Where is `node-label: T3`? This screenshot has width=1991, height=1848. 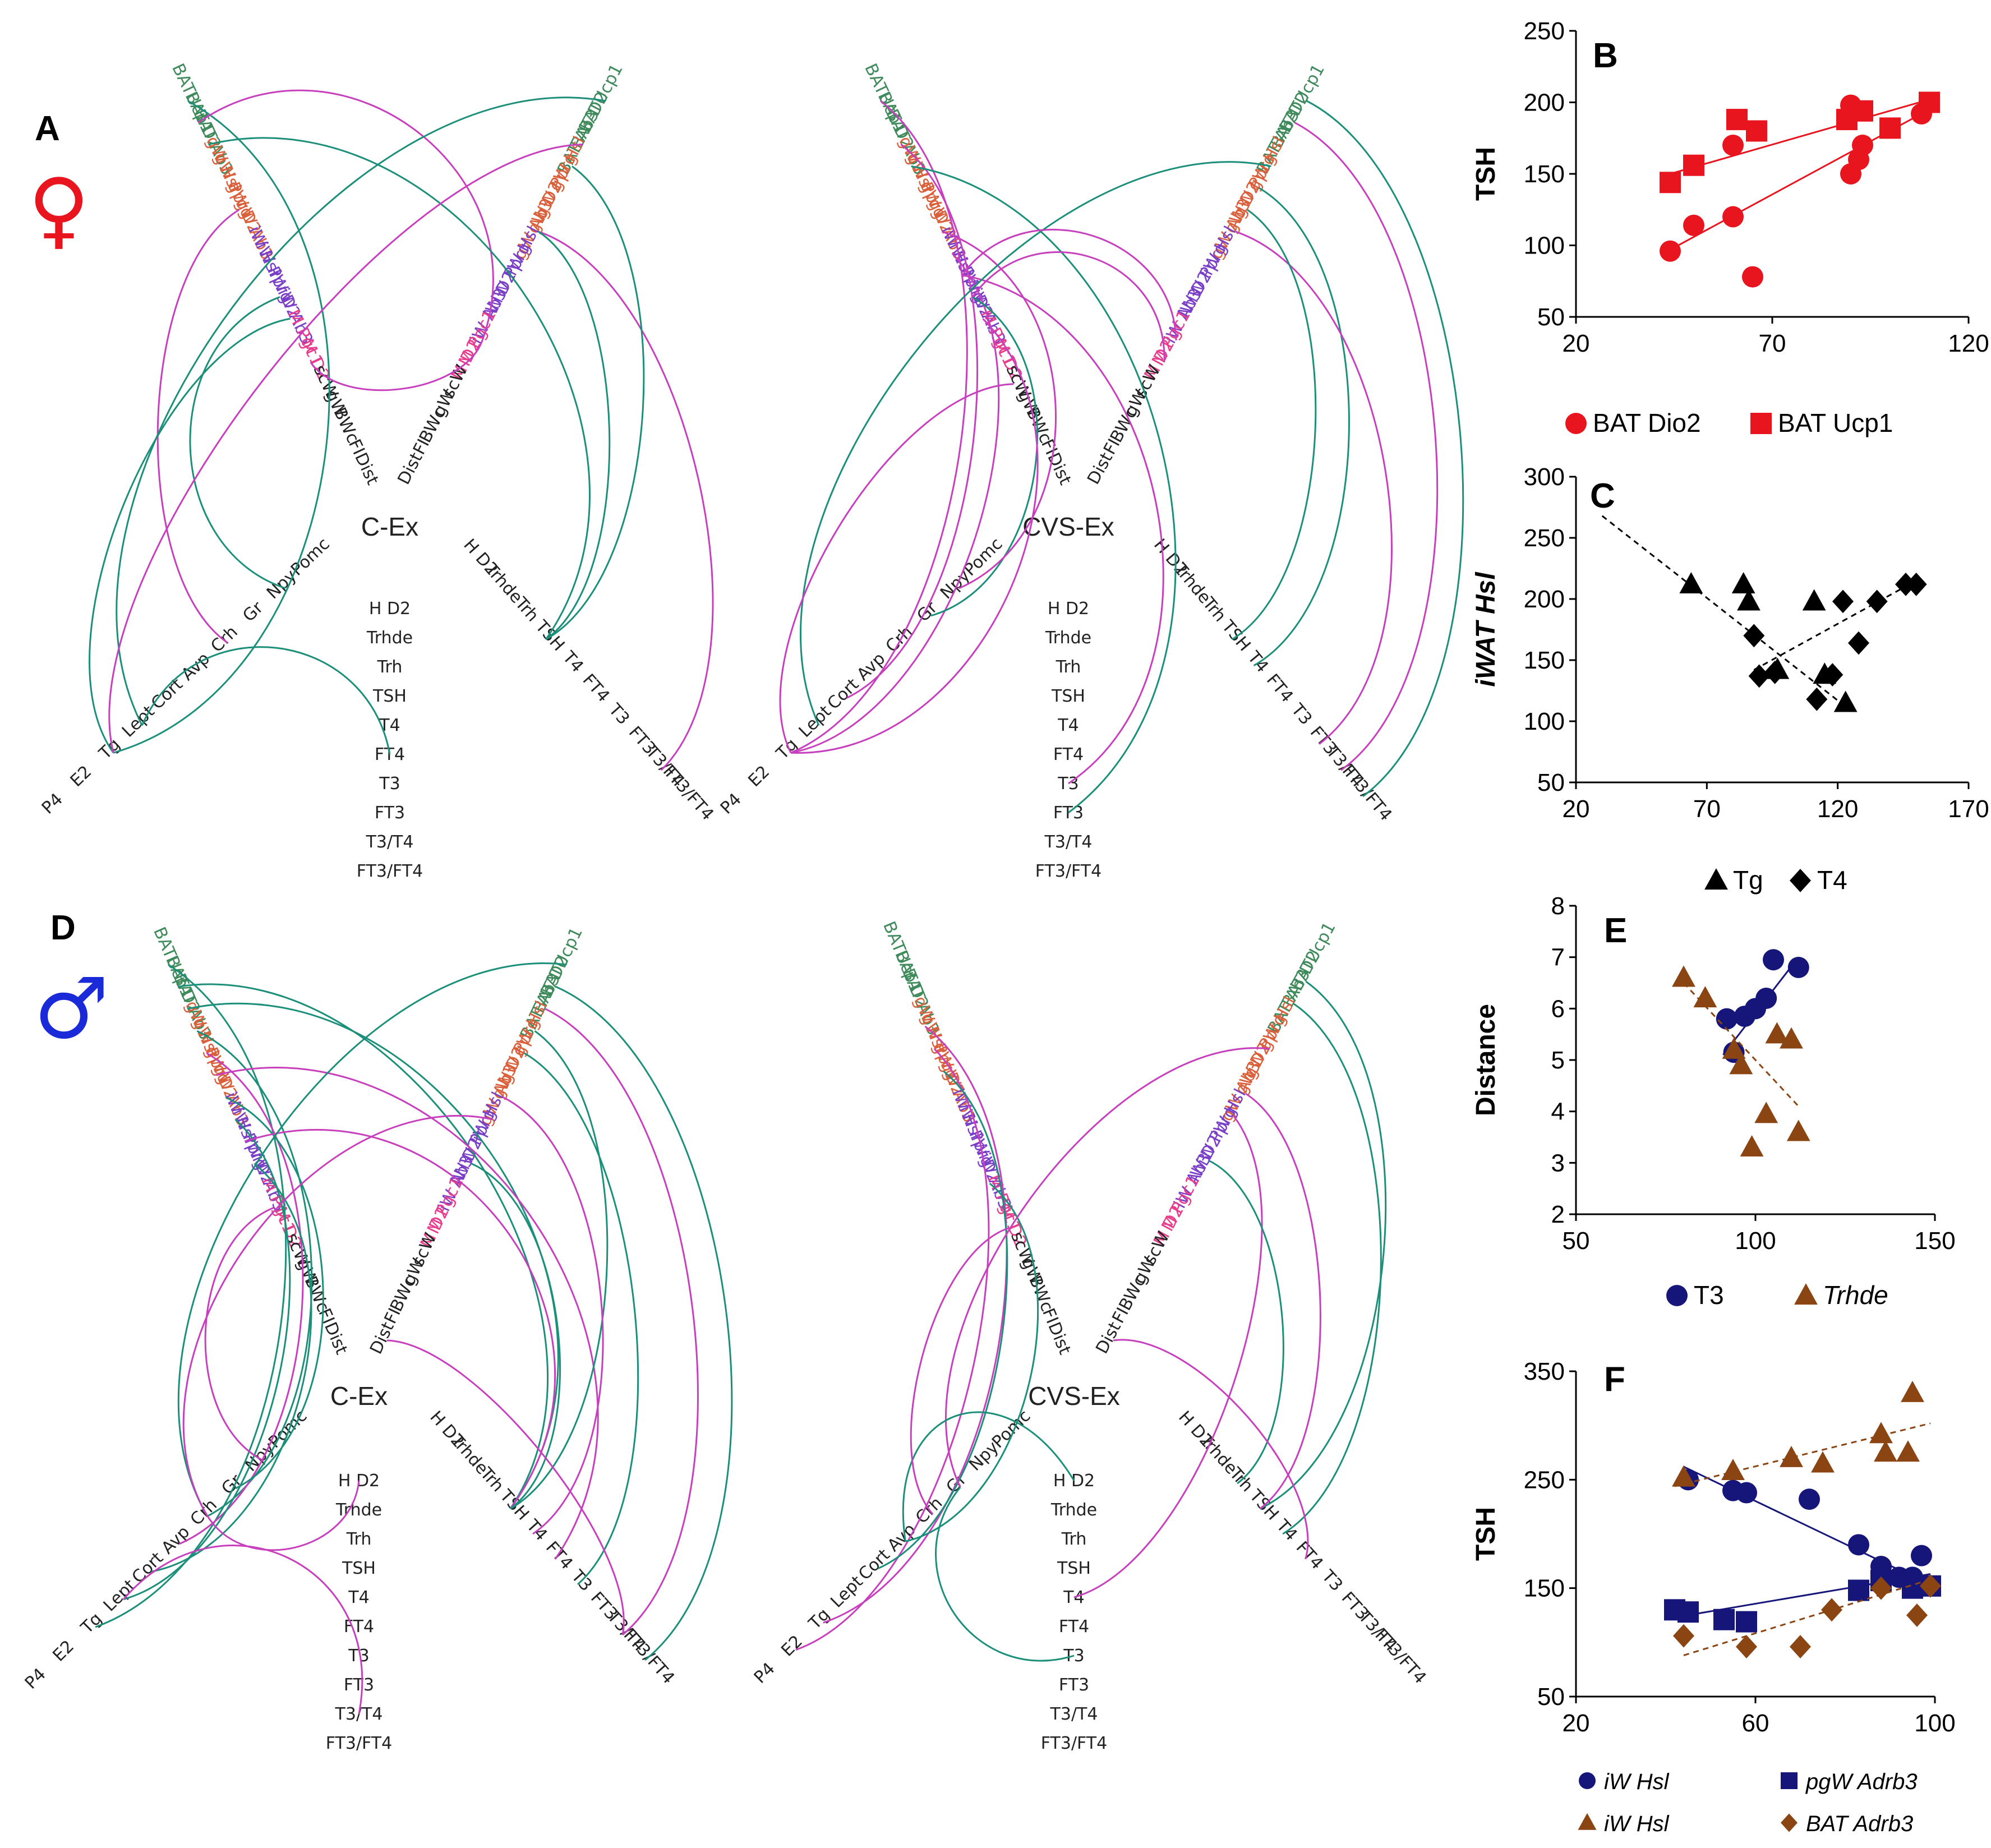
node-label: T3 is located at coordinates (1301, 714).